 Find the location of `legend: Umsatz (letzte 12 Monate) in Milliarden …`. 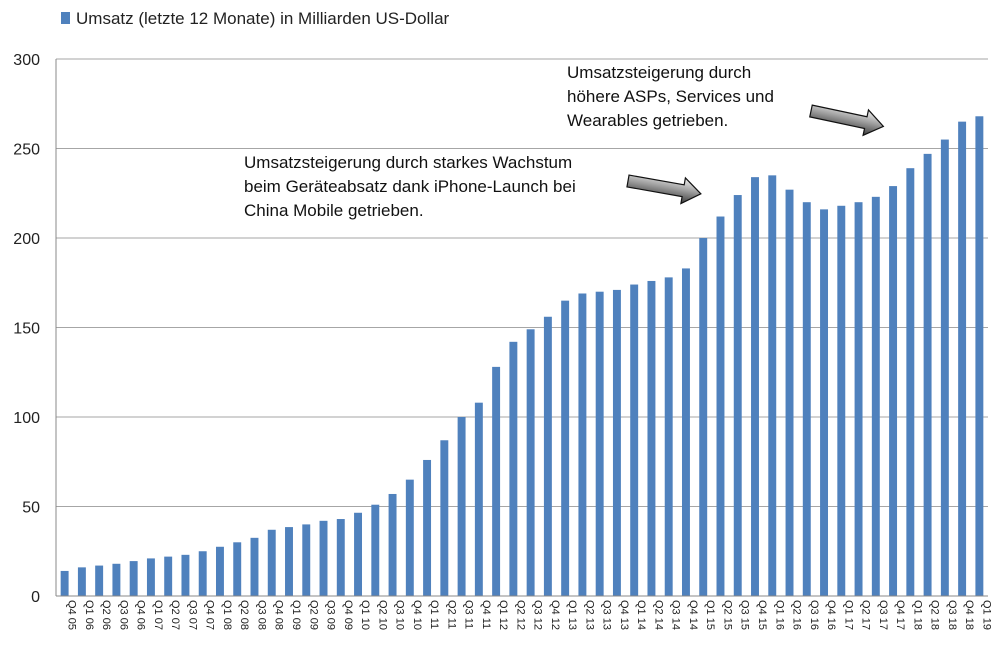

legend: Umsatz (letzte 12 Monate) in Milliarden … is located at coordinates (255, 18).